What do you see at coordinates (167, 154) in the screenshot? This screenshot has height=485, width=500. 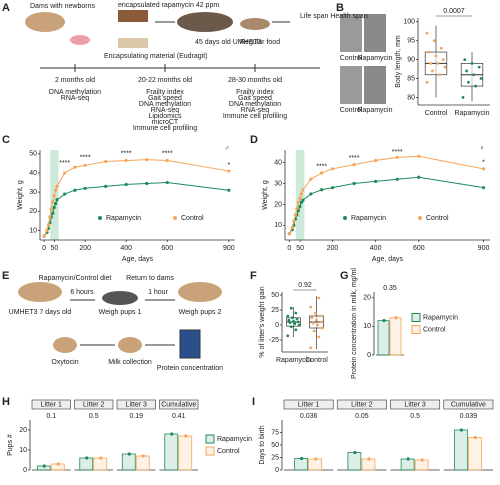 I see `significance: ****` at bounding box center [167, 154].